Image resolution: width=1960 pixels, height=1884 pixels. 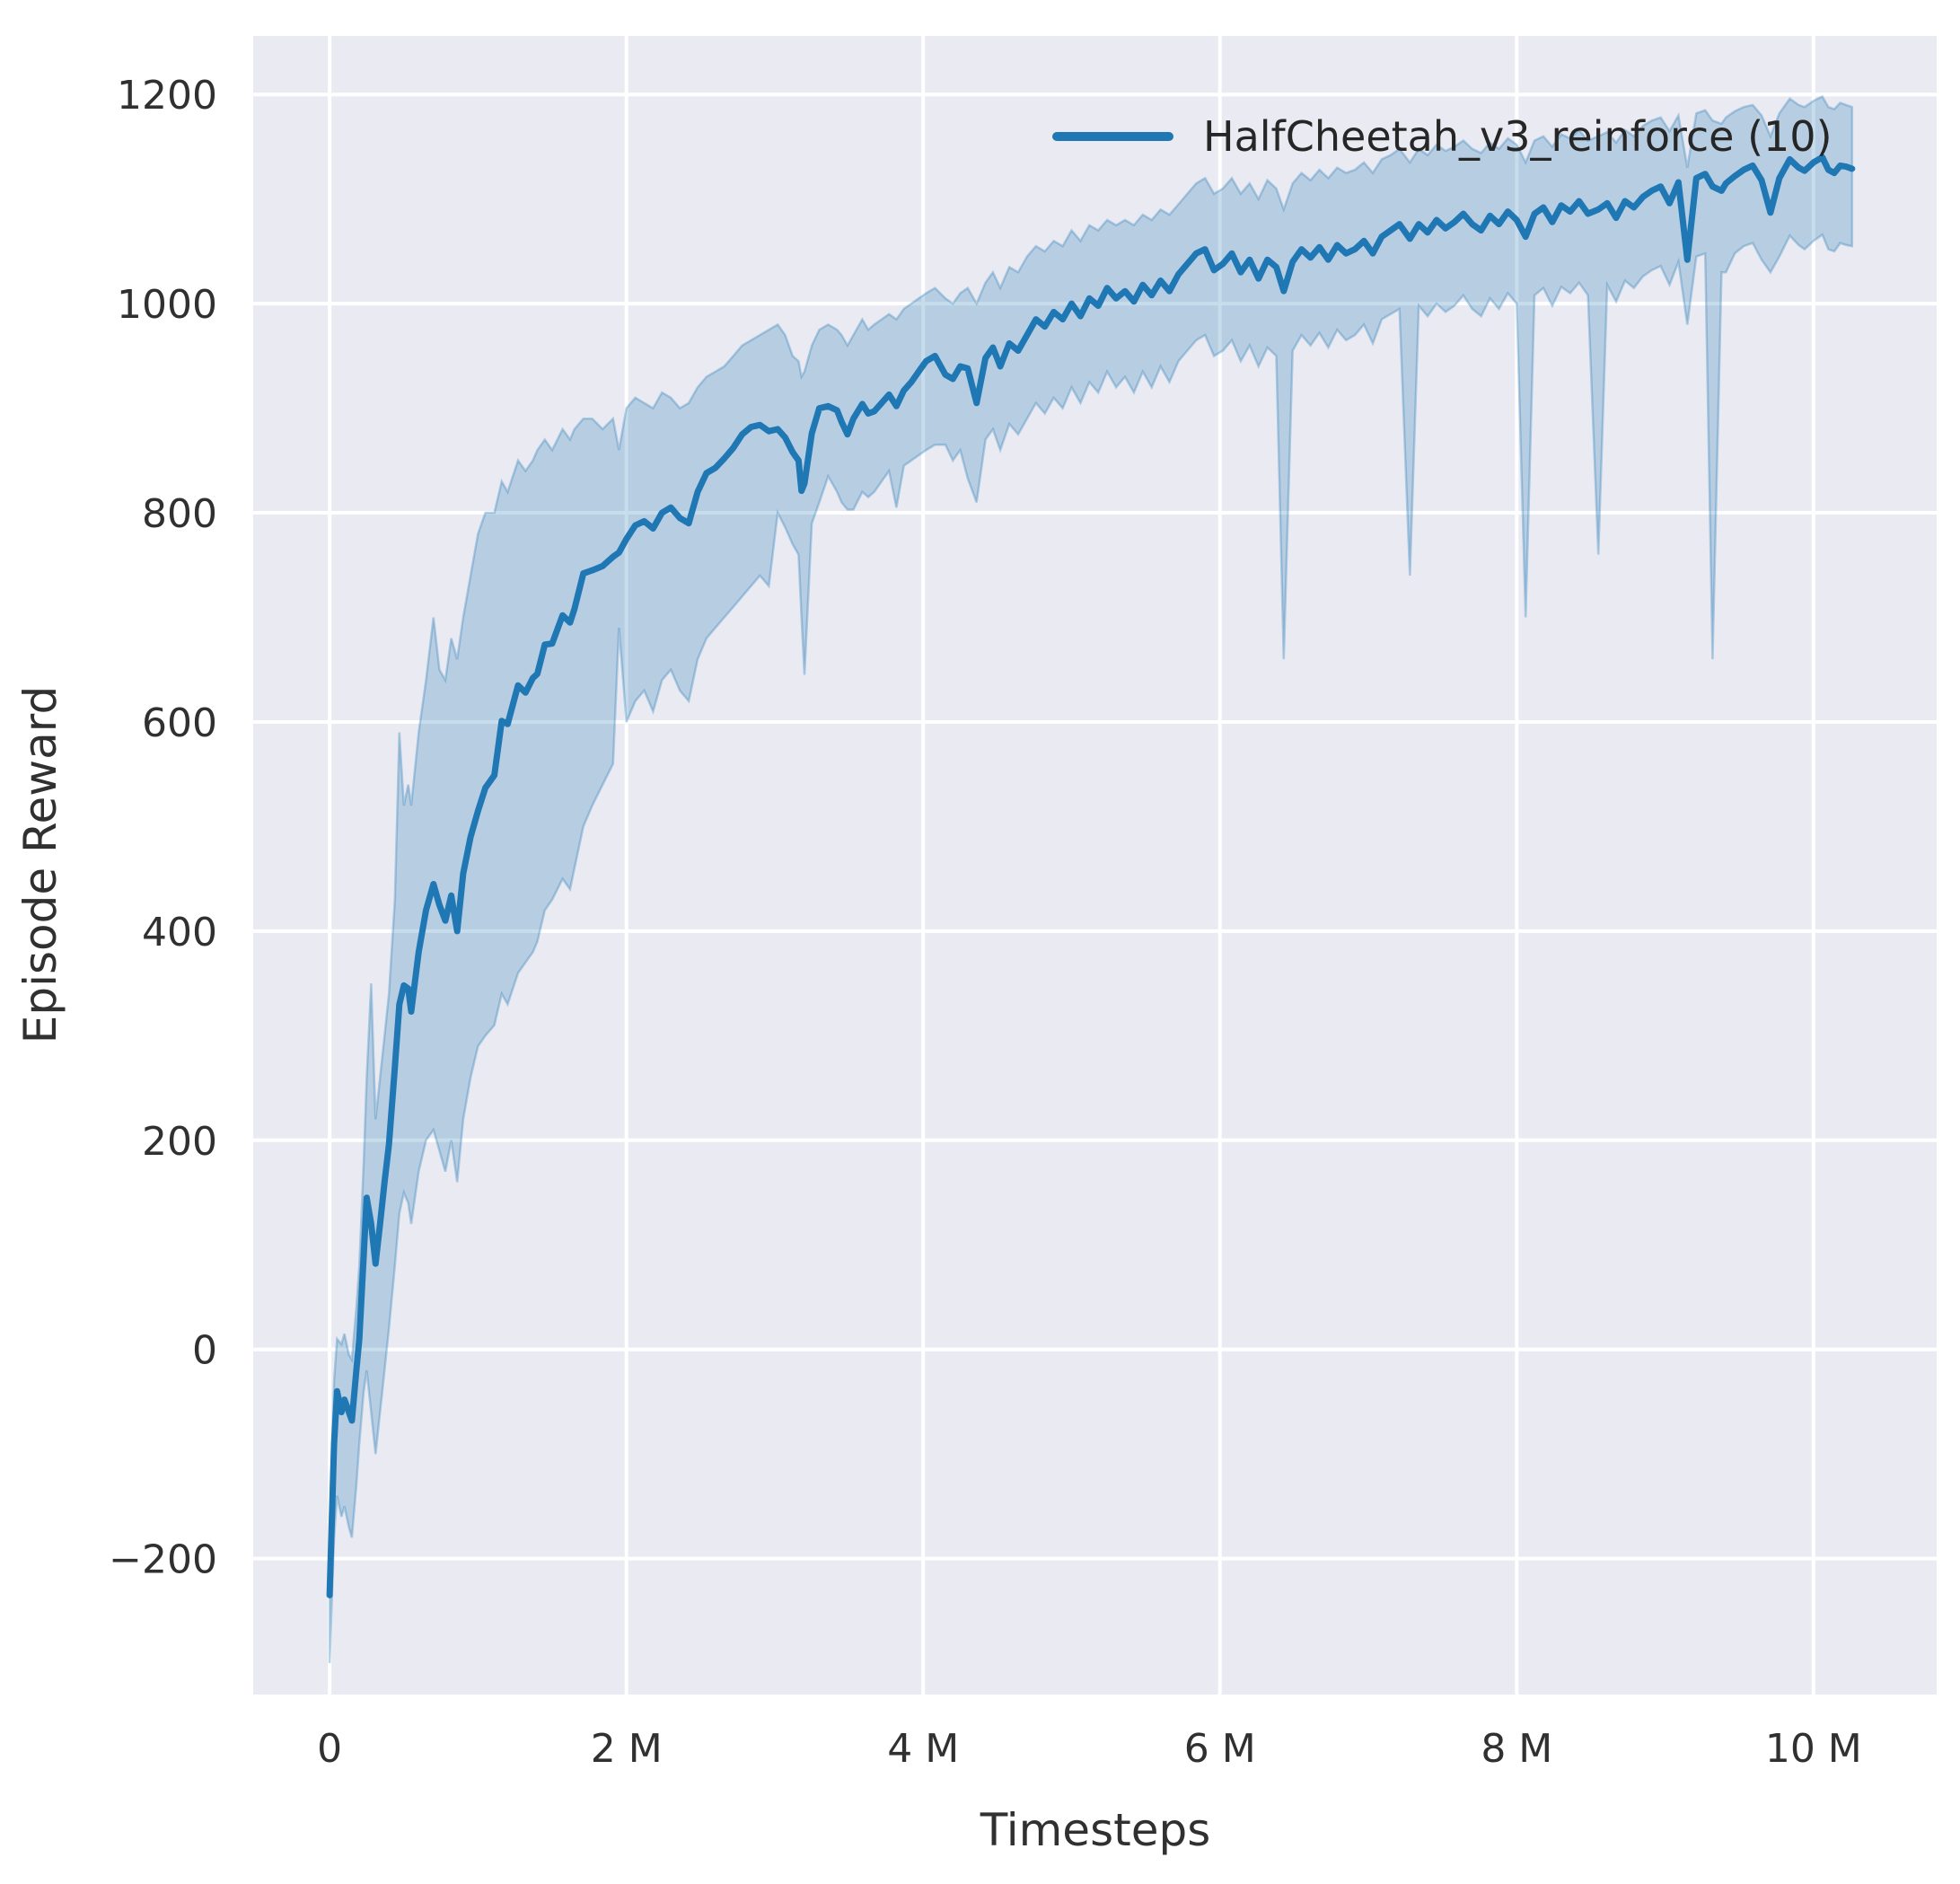 I want to click on y-tick-label: 1000, so click(x=167, y=305).